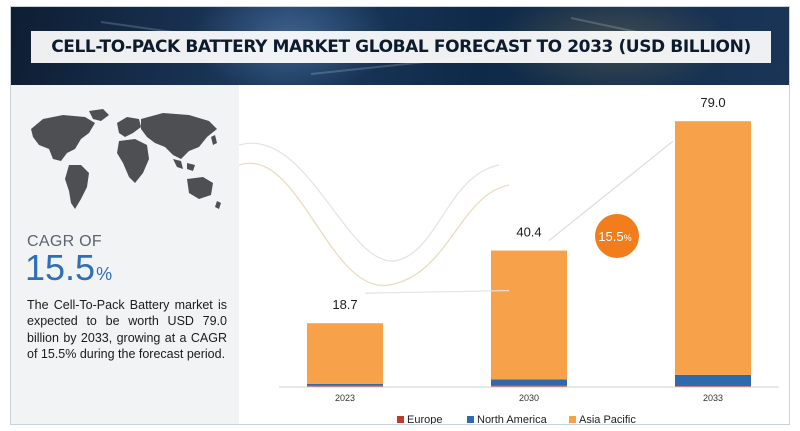 The width and height of the screenshot is (800, 431). What do you see at coordinates (345, 353) in the screenshot?
I see `bar-2023-asia-pacific` at bounding box center [345, 353].